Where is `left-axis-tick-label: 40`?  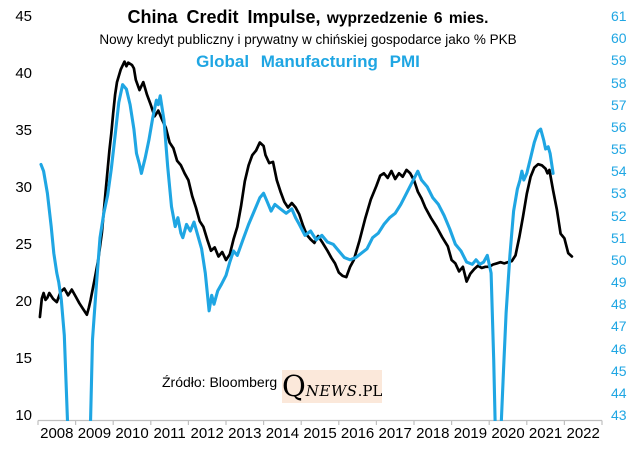
left-axis-tick-label: 40 is located at coordinates (23, 73).